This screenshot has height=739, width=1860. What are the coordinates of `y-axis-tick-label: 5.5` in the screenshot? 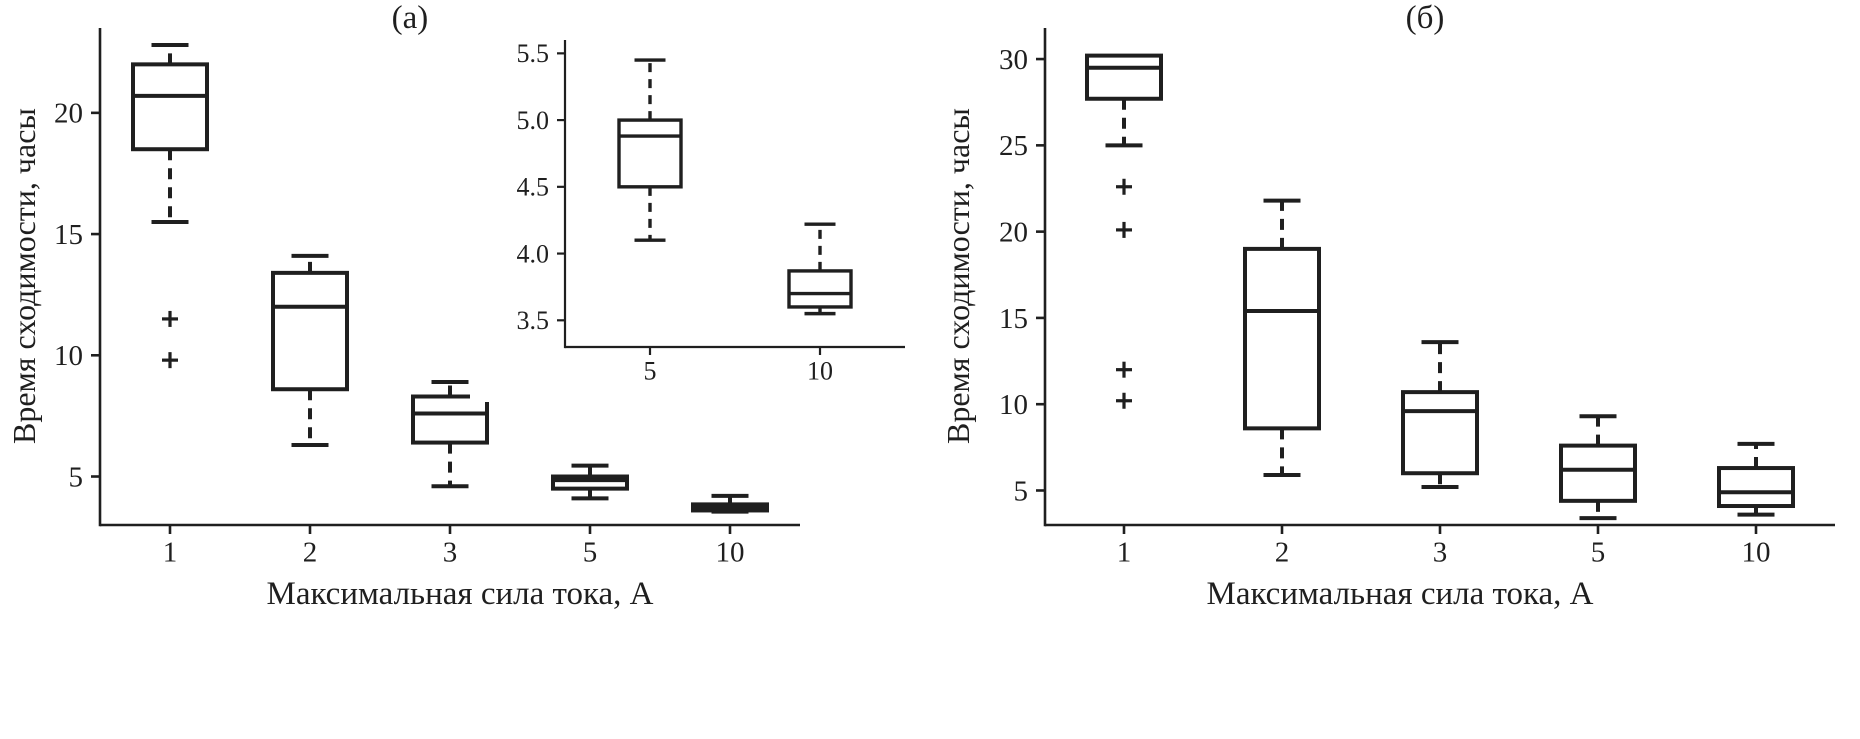 It's located at (533, 53).